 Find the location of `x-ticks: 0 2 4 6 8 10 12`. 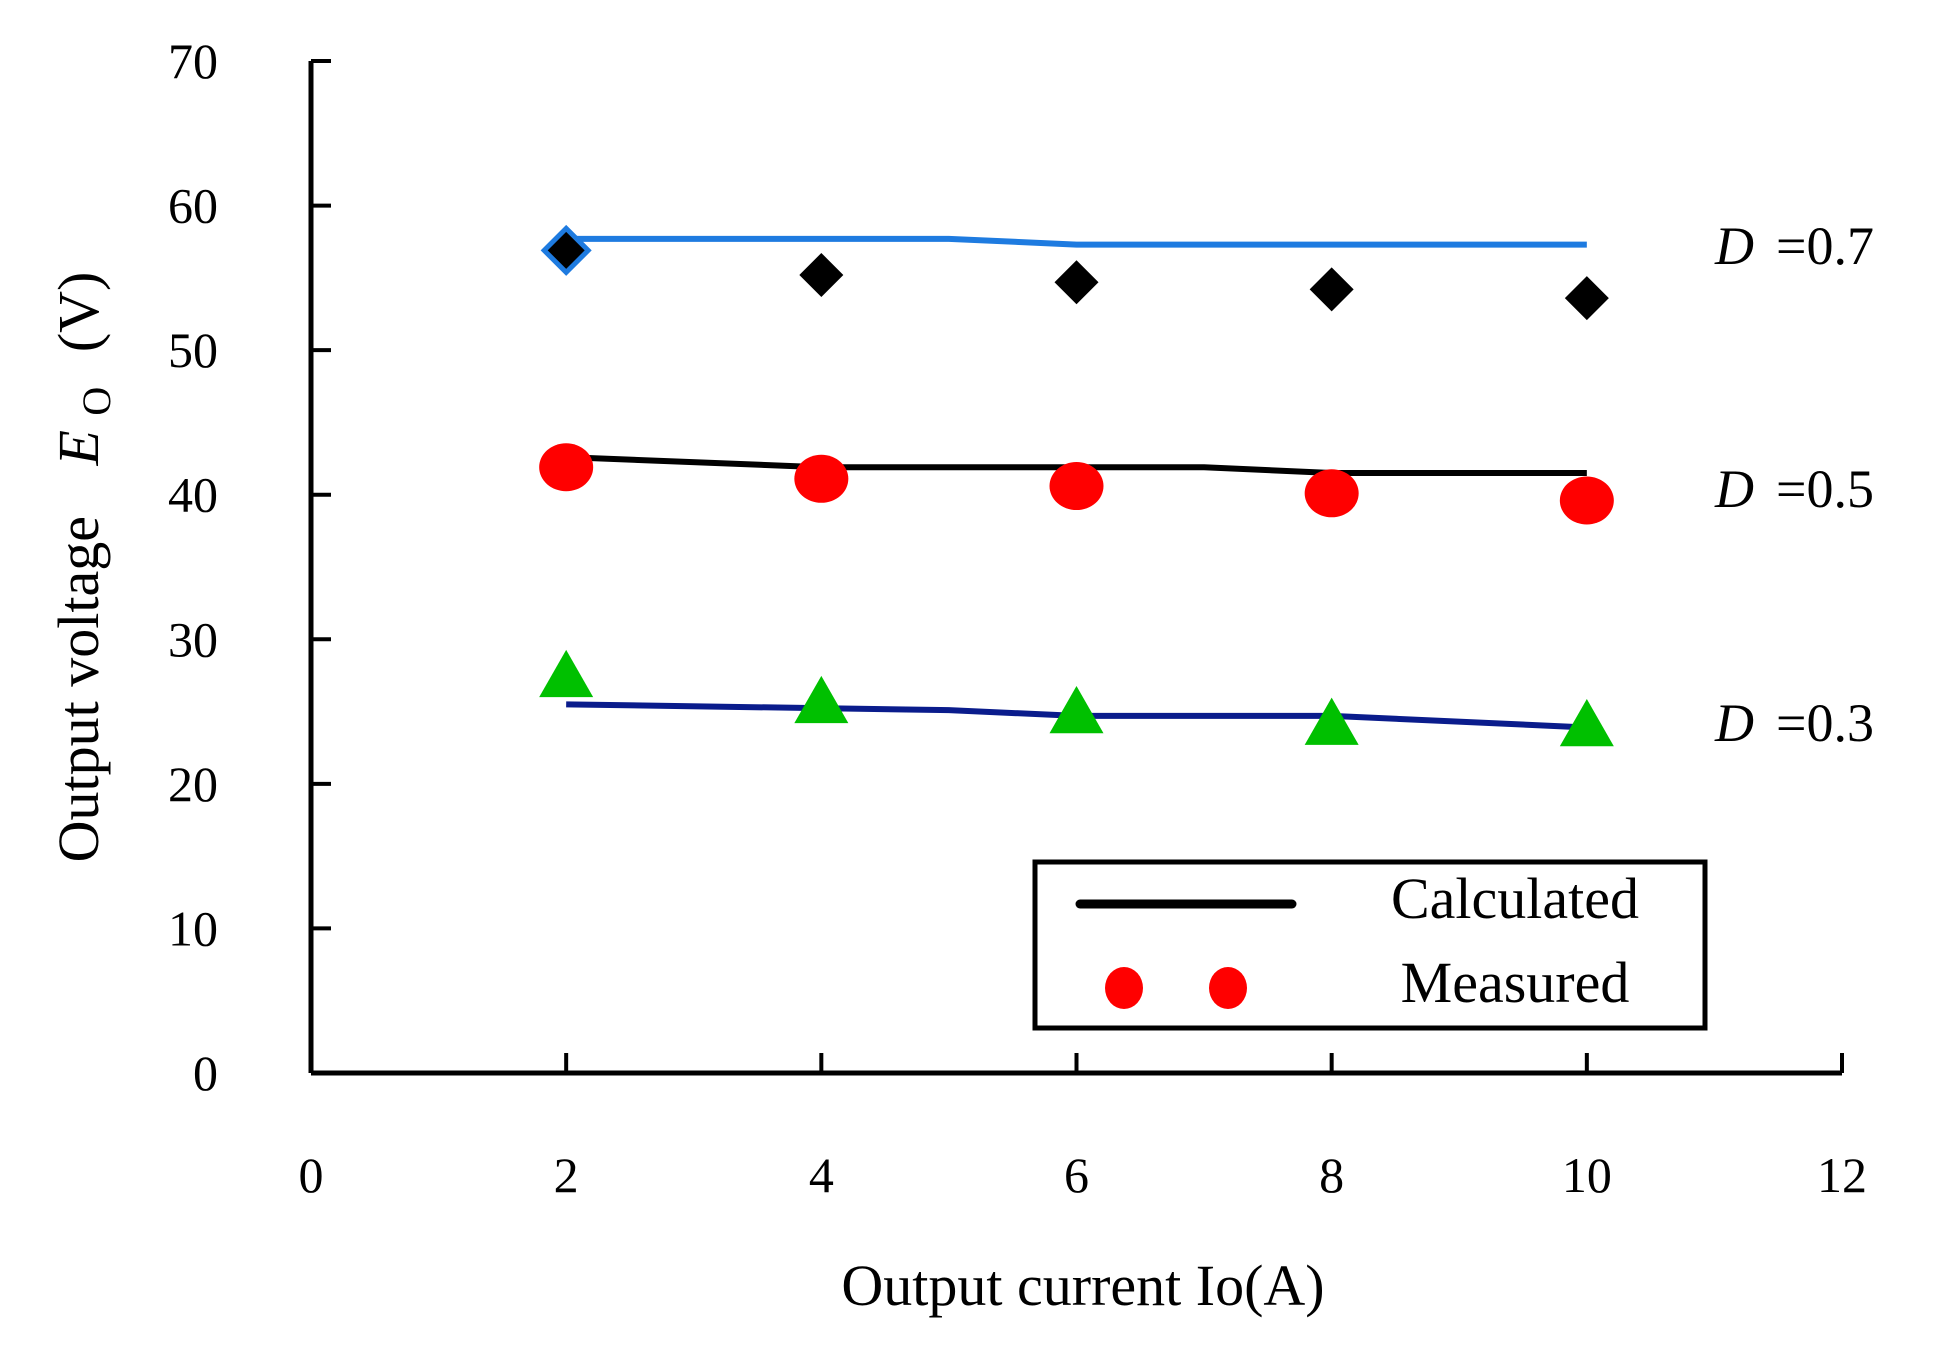

x-ticks: 0 2 4 6 8 10 12 is located at coordinates (1083, 1128).